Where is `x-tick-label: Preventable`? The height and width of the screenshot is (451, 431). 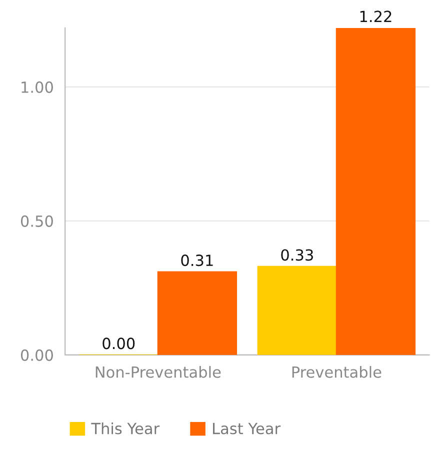 x-tick-label: Preventable is located at coordinates (337, 372).